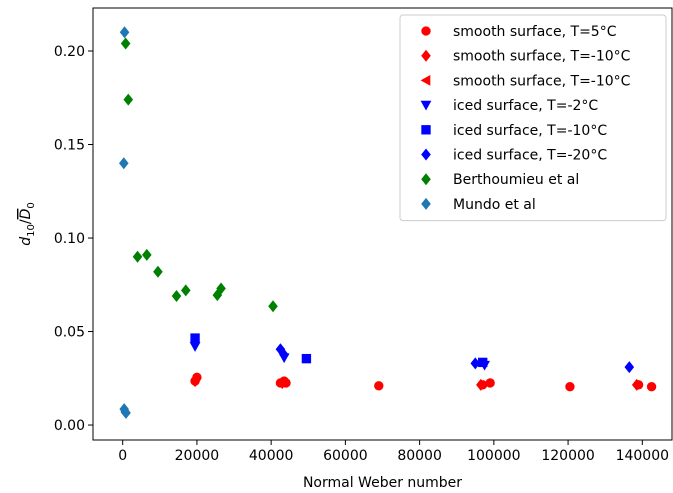  What do you see at coordinates (393, 452) in the screenshot?
I see `x-axis-ticks: 0 20000 40000 60000 80000 100000 120000 140000` at bounding box center [393, 452].